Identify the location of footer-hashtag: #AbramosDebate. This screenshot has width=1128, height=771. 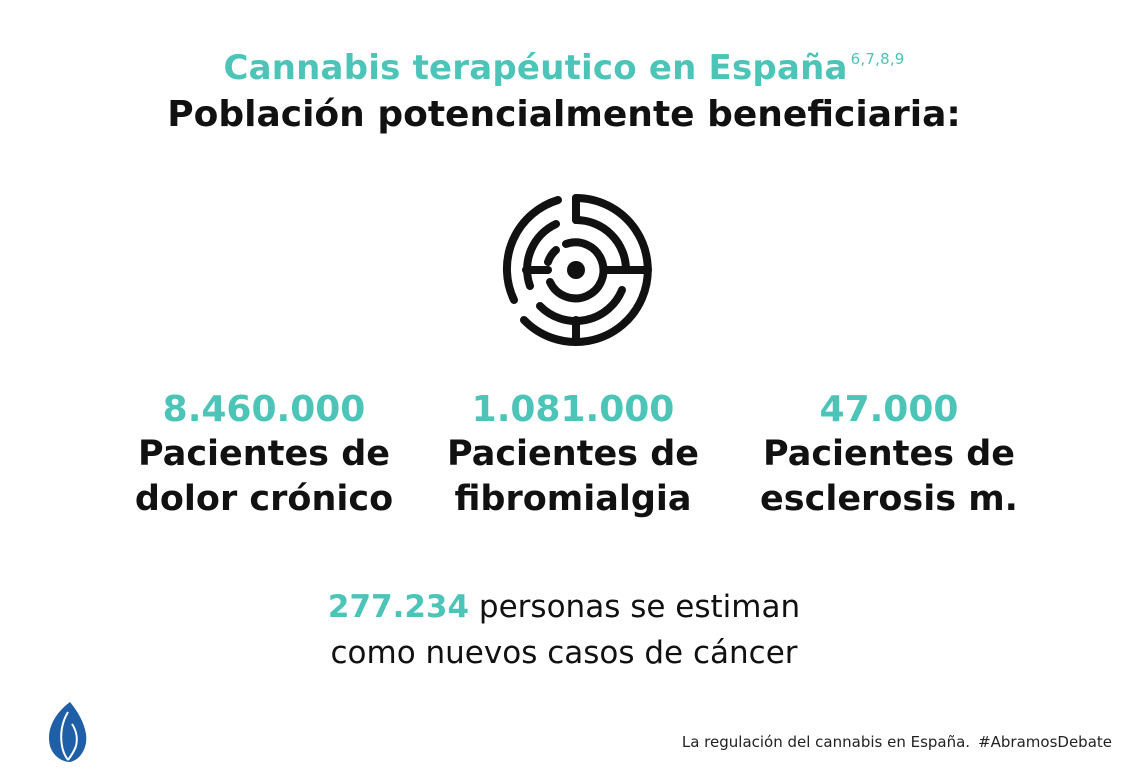
(1045, 742).